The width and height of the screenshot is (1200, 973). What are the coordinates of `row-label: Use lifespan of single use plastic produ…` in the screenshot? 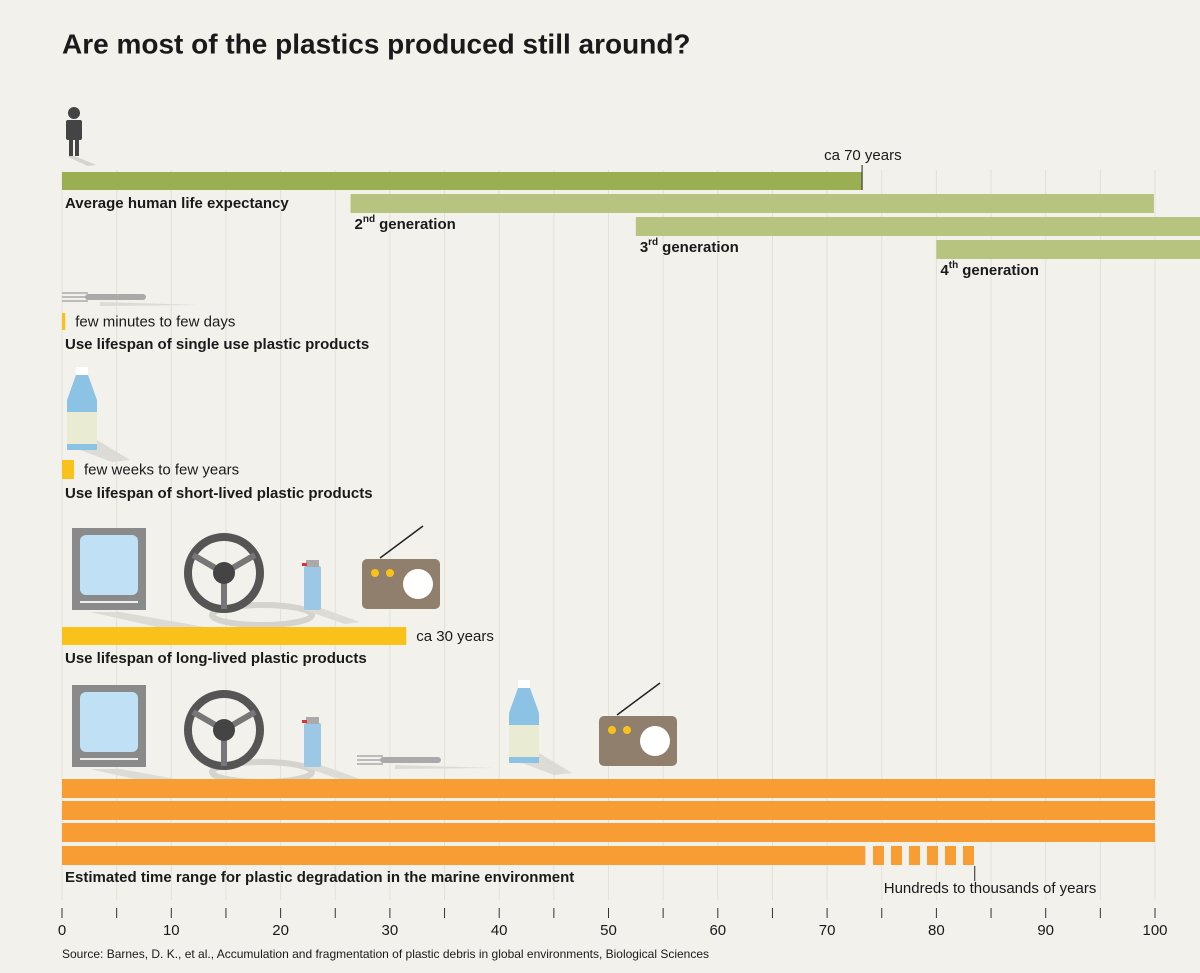 It's located at (217, 344).